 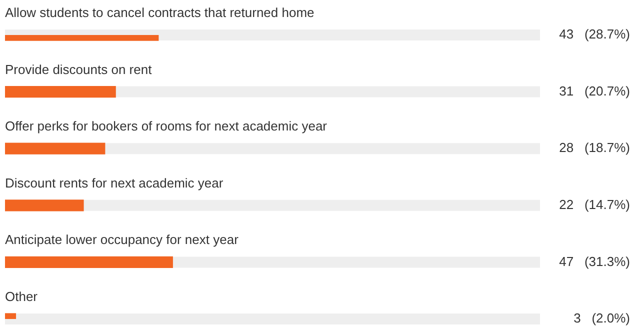 I want to click on y-tick-label: Allow students to cancel contracts that returned home, so click(x=159, y=12).